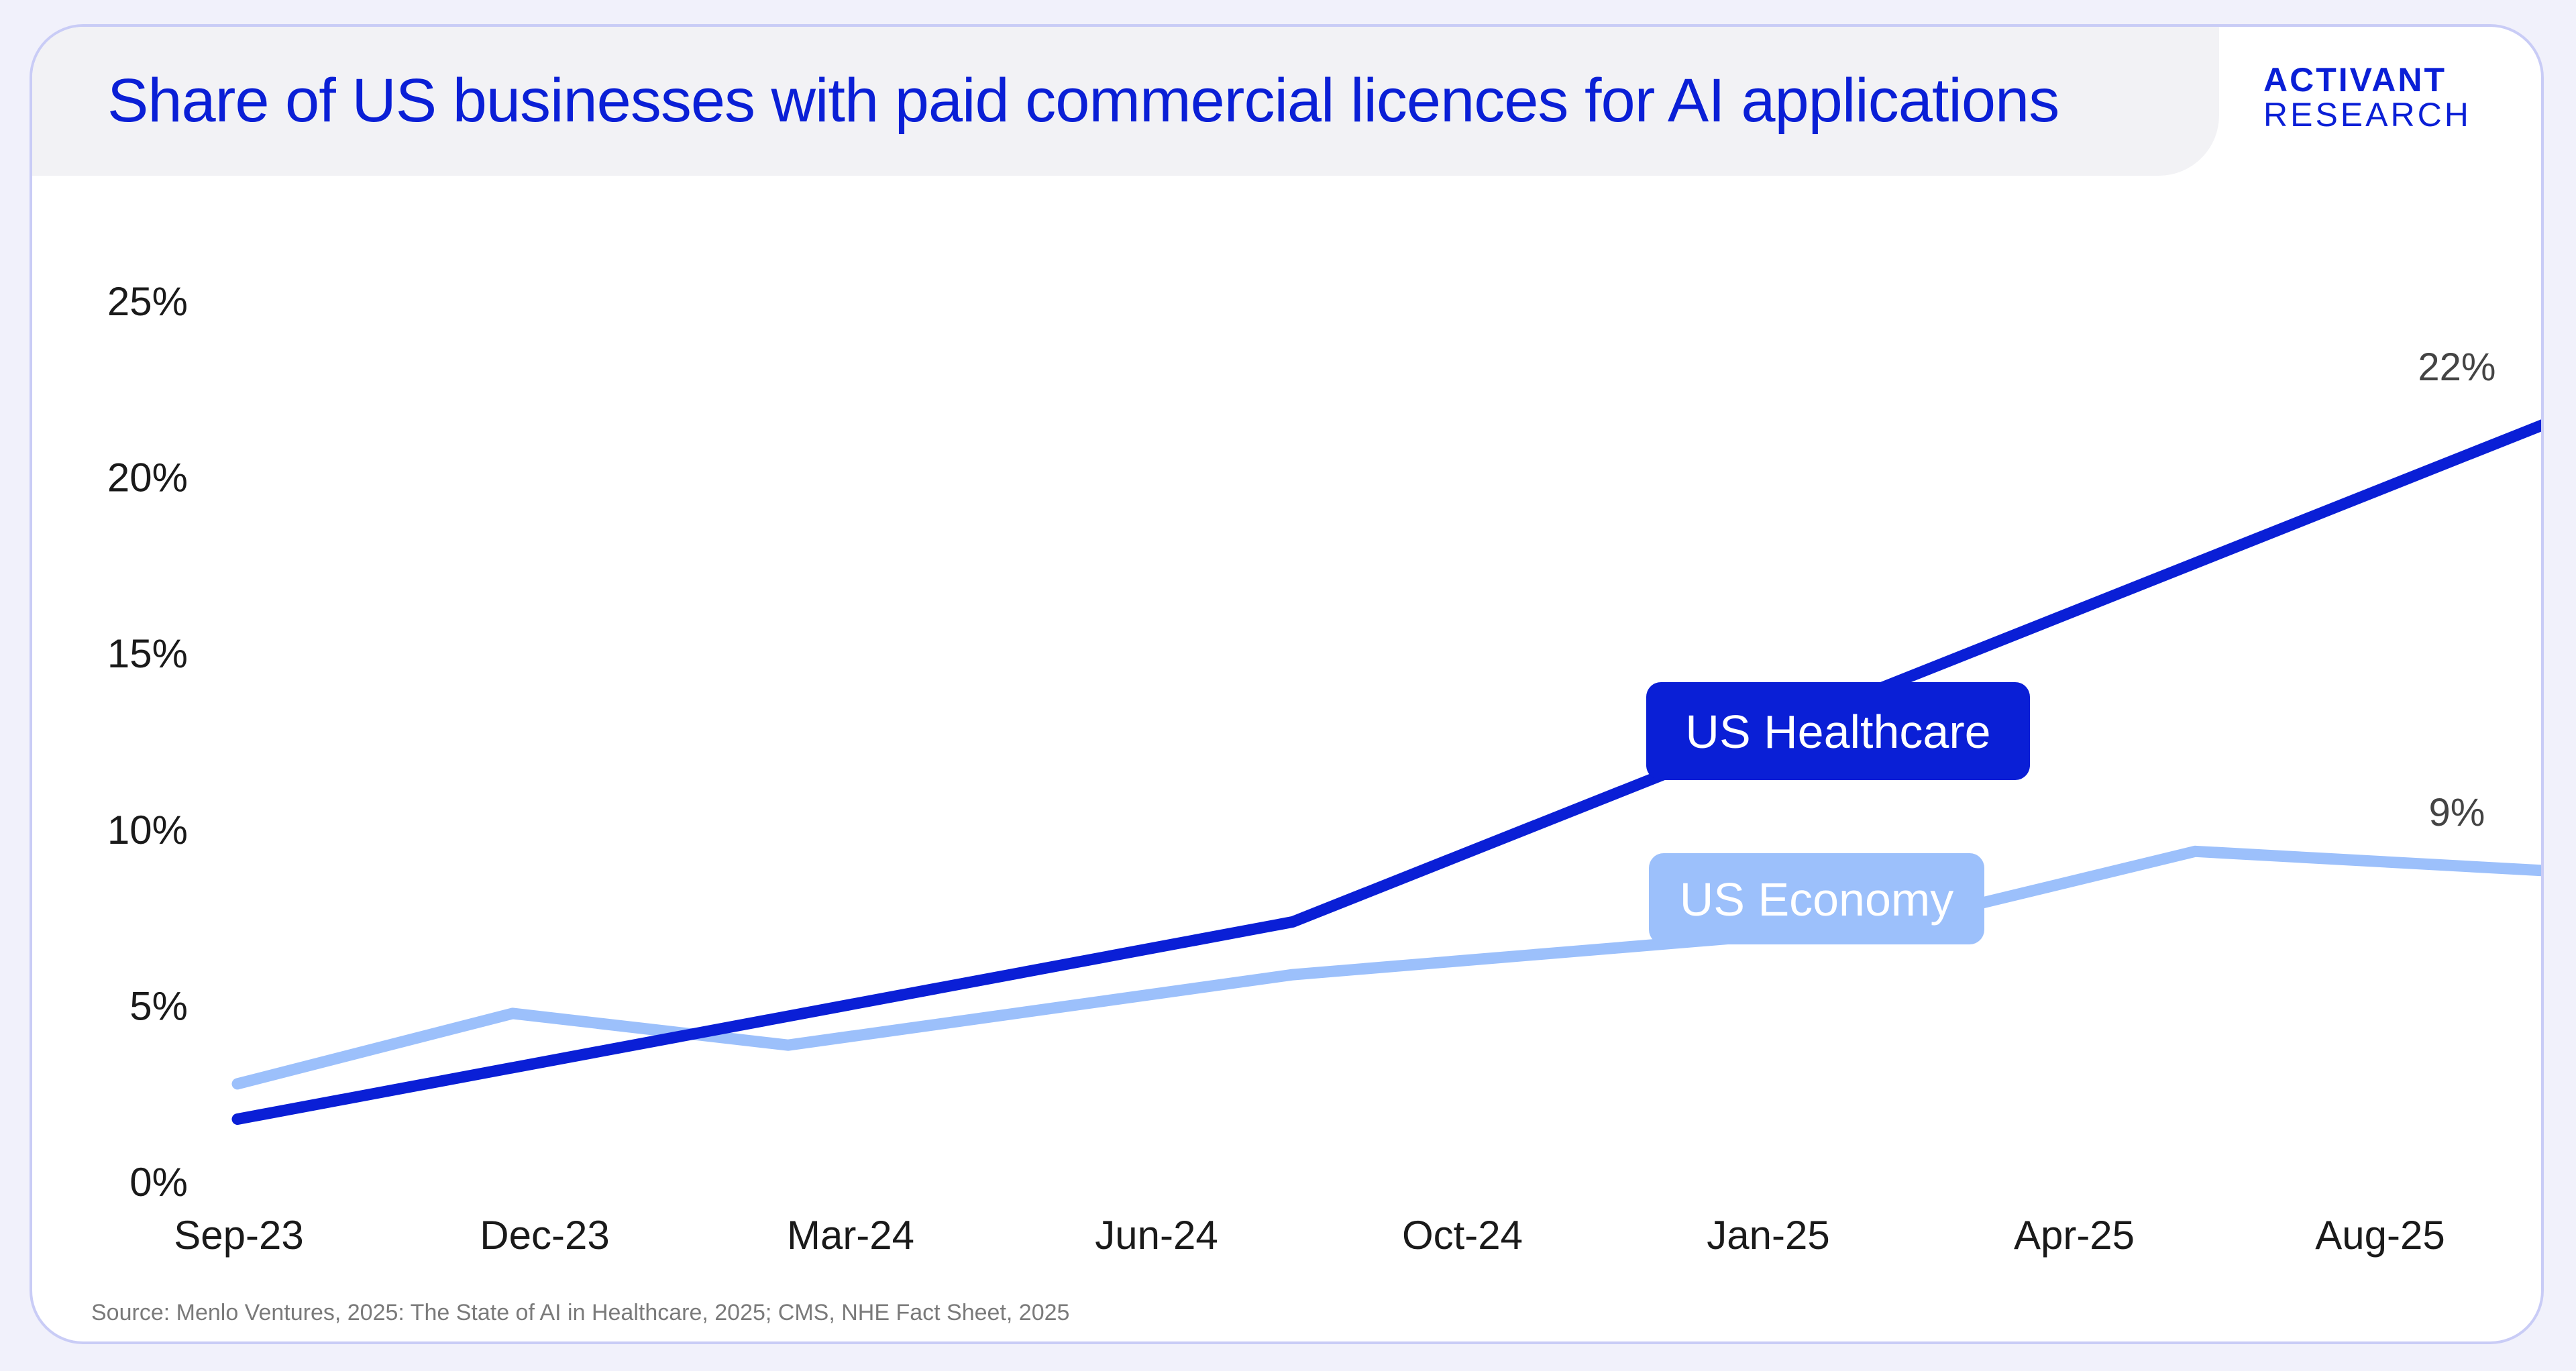 The image size is (2576, 1371). Describe the element at coordinates (147, 831) in the screenshot. I see `y-tick-label: 10%` at that location.